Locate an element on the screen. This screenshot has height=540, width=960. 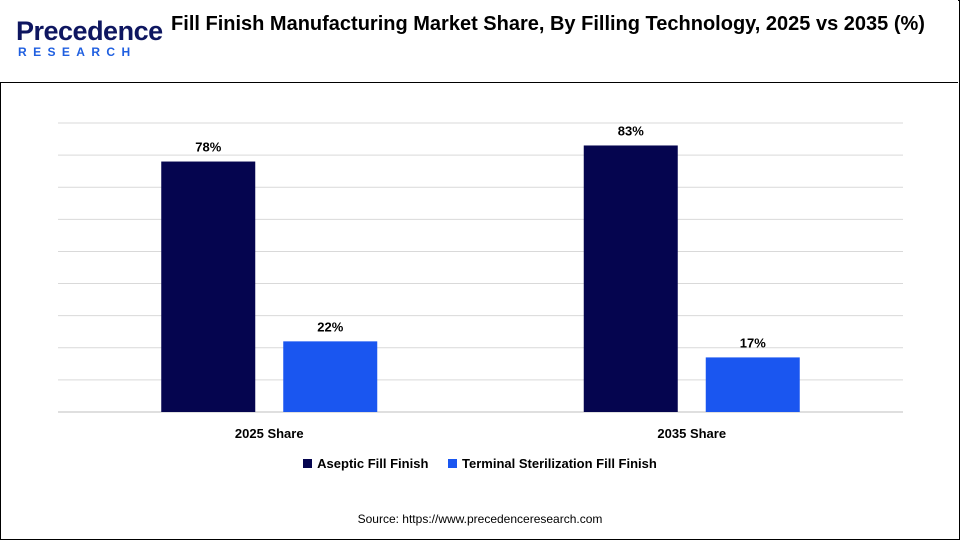
legend-swatch-terminal is located at coordinates (453, 463).